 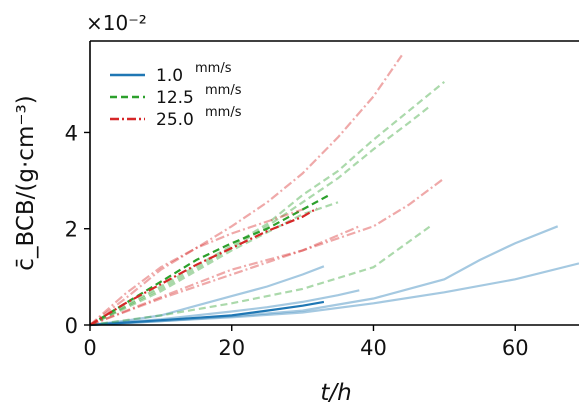 What do you see at coordinates (89, 348) in the screenshot?
I see `x-tick-label-0: 0` at bounding box center [89, 348].